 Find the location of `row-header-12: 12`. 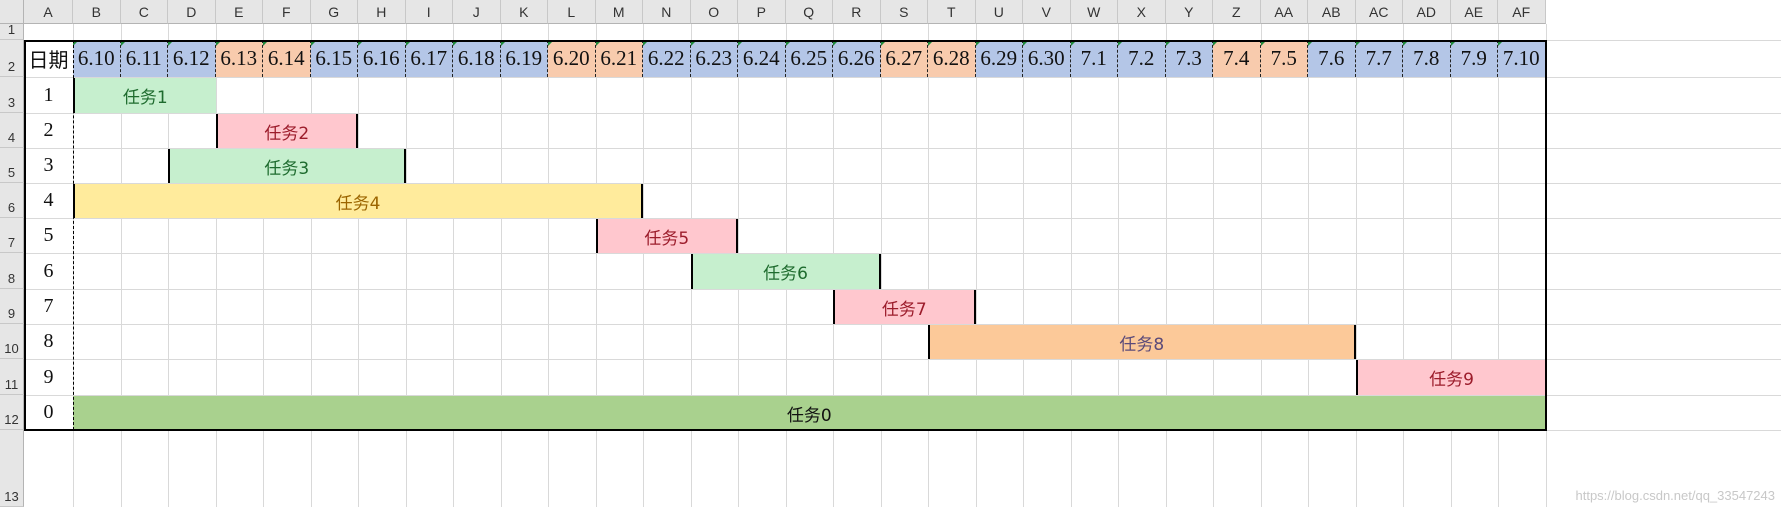

row-header-12: 12 is located at coordinates (12, 412).